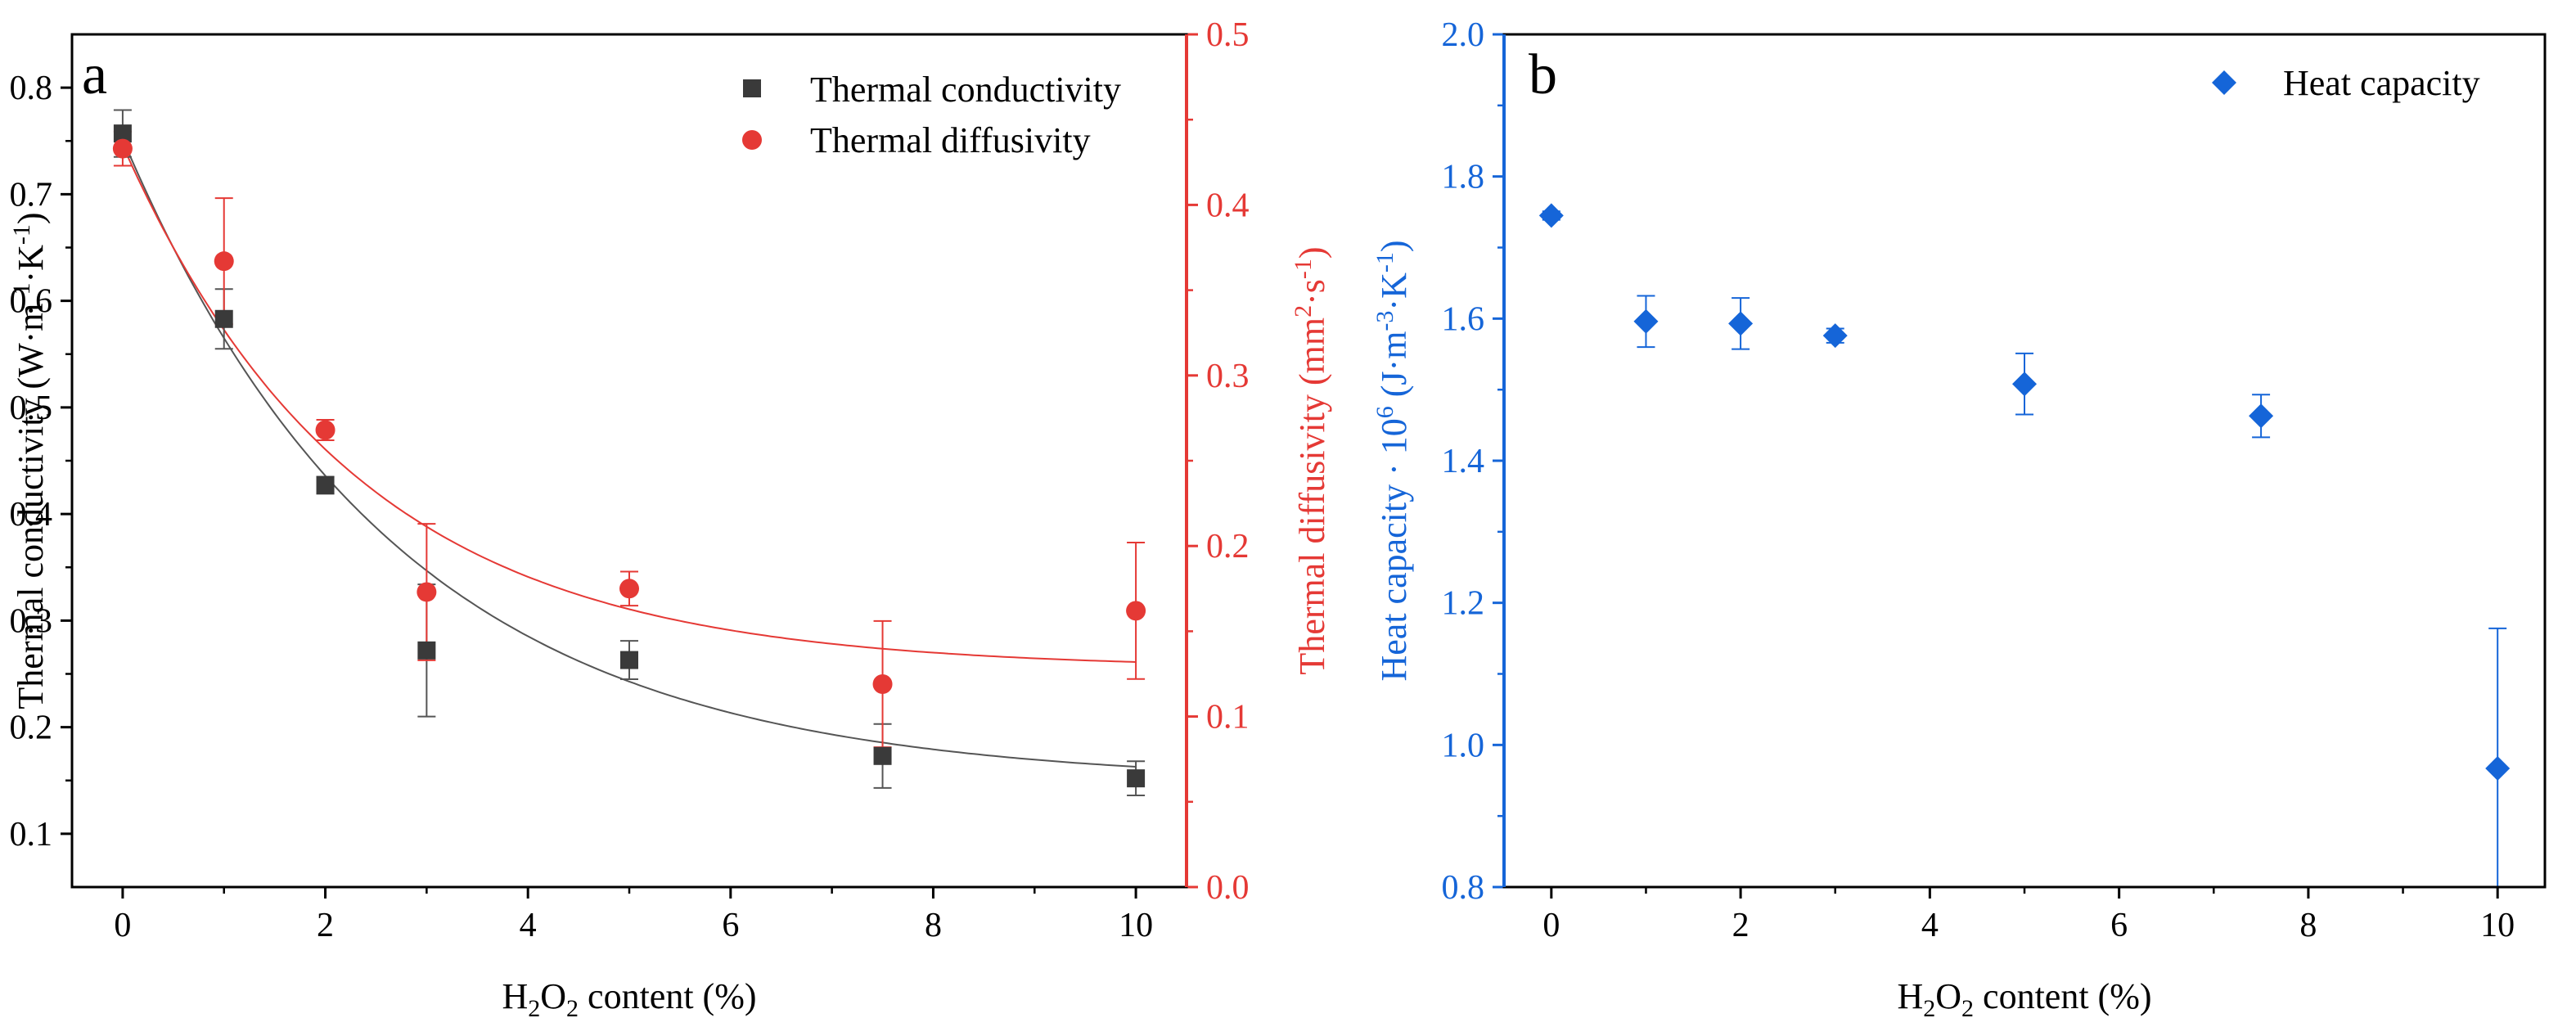 The image size is (2576, 1036). I want to click on y-tick-label-left: 0.8, so click(31, 88).